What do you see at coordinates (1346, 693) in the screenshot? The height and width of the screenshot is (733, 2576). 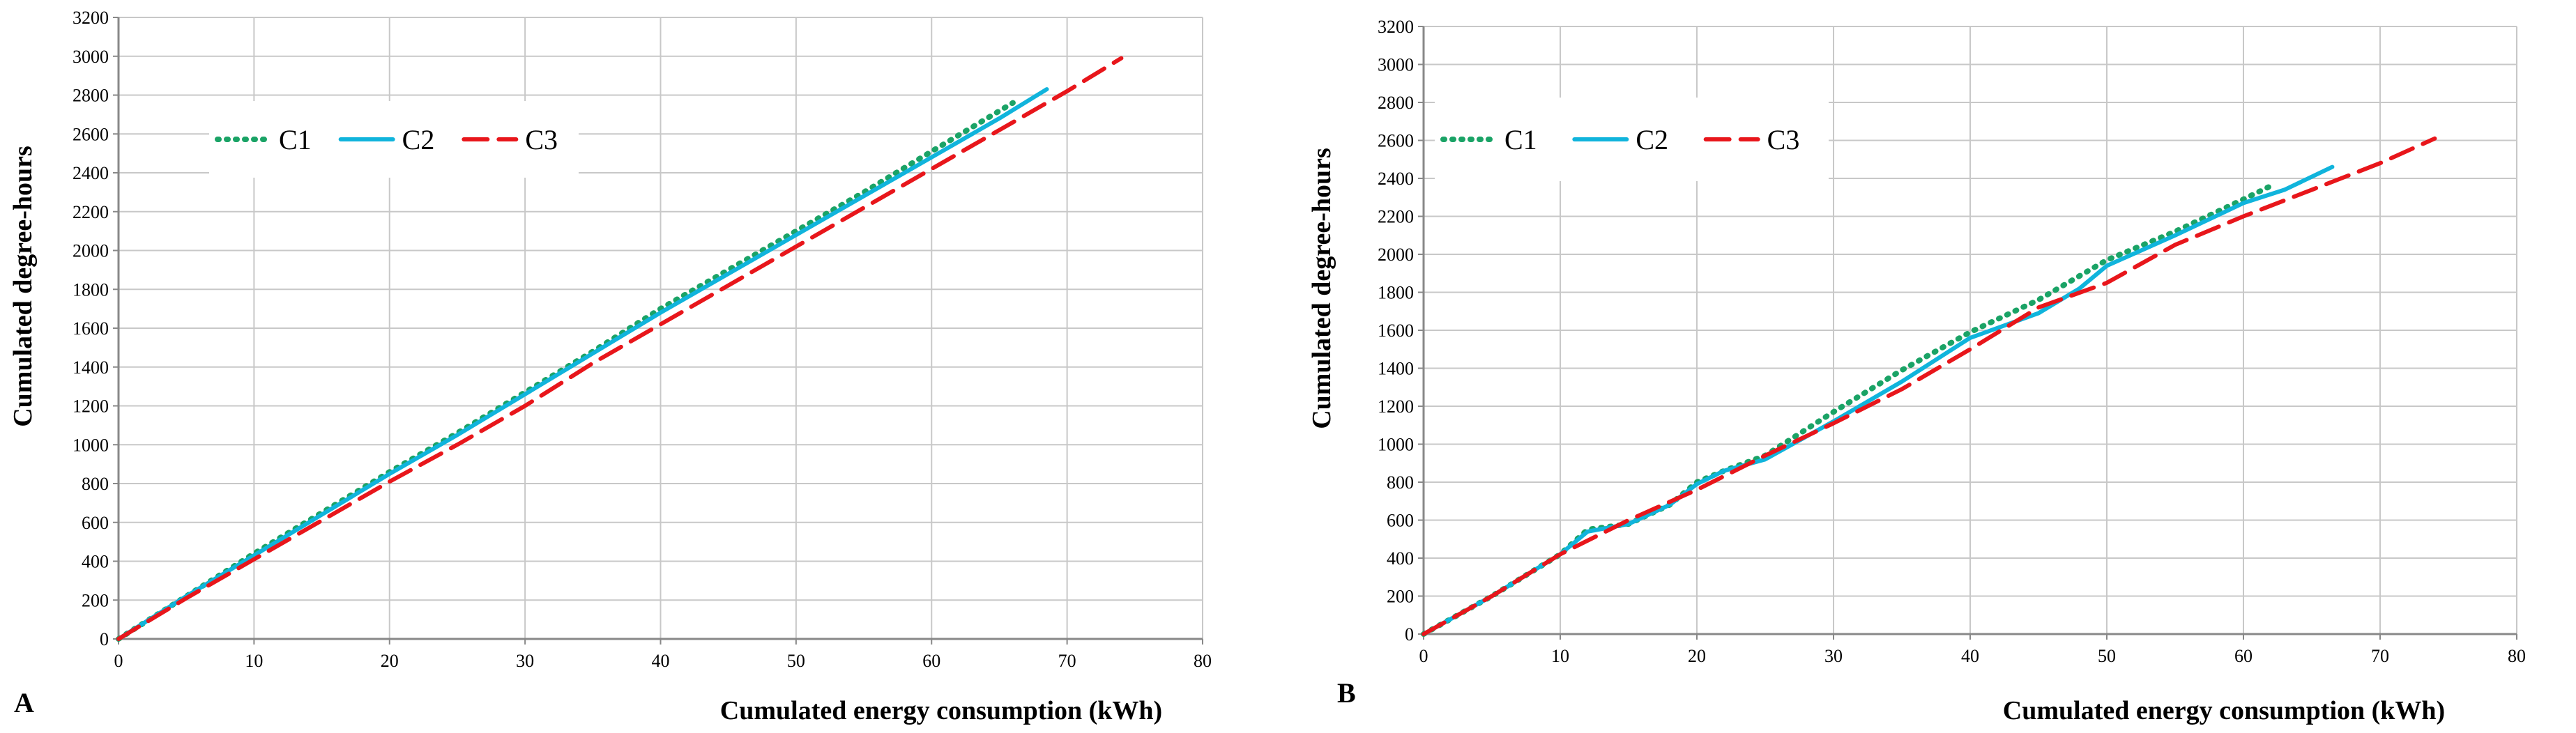 I see `panel-label: B` at bounding box center [1346, 693].